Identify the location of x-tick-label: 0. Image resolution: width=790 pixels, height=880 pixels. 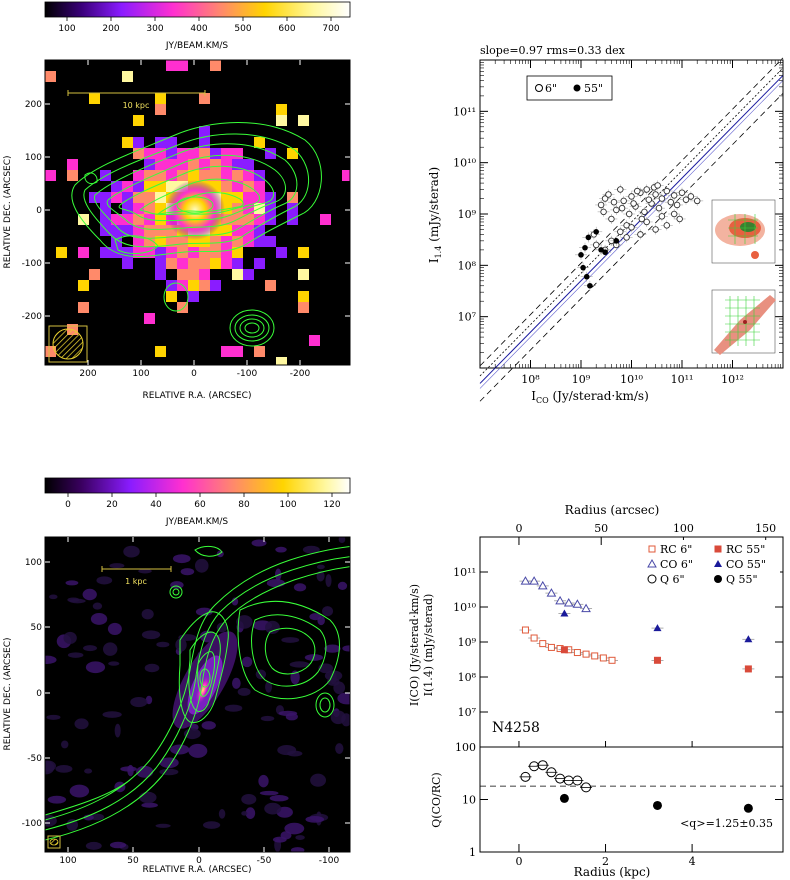
(194, 374).